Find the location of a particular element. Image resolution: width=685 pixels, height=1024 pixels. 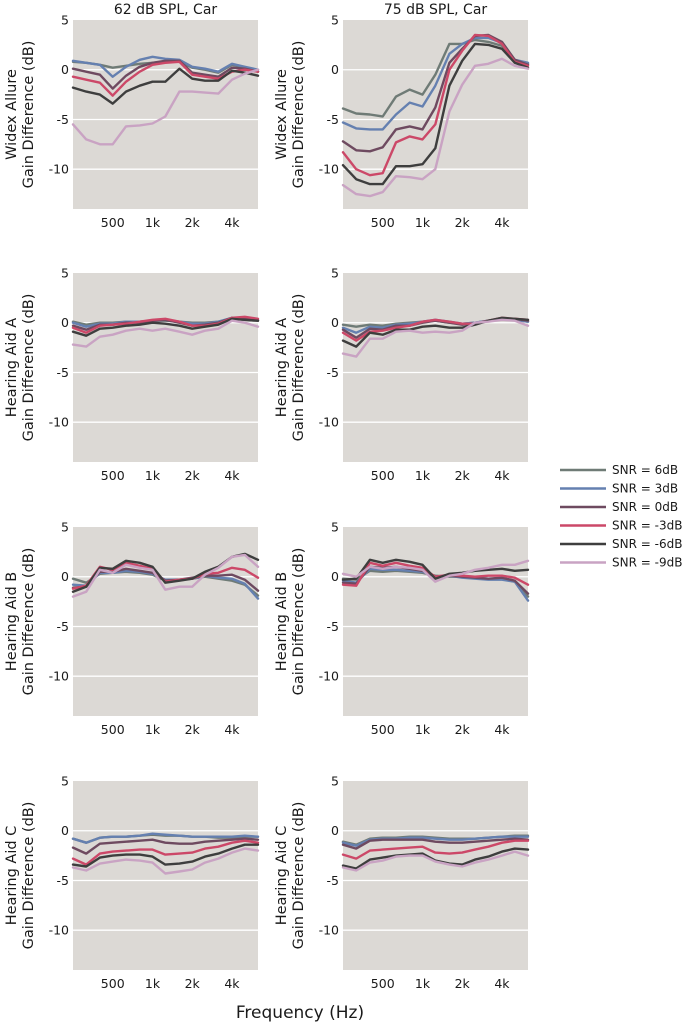

legend-entry: SNR = 3dB is located at coordinates (619, 489).